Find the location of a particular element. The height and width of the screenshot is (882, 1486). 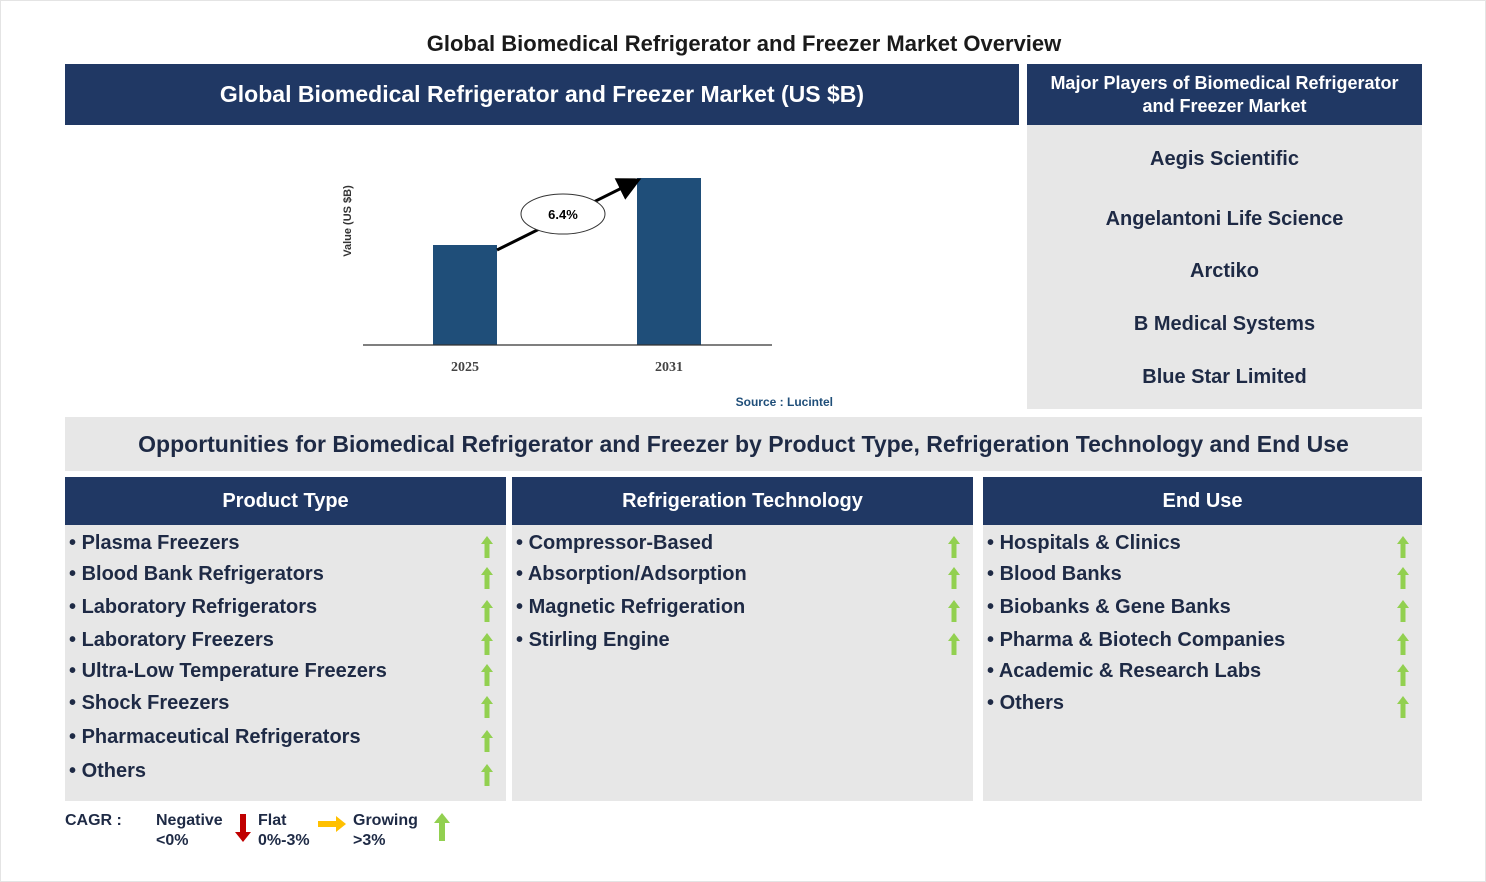

player-item: Arctiko is located at coordinates (1224, 271).